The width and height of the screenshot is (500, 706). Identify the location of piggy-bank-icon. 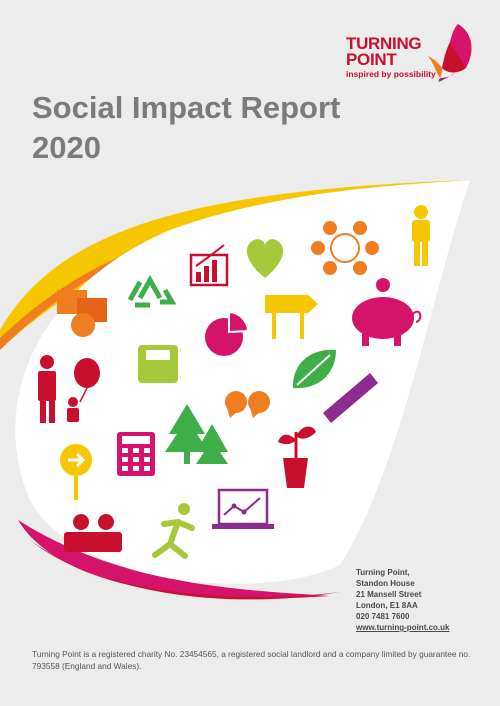
(387, 312).